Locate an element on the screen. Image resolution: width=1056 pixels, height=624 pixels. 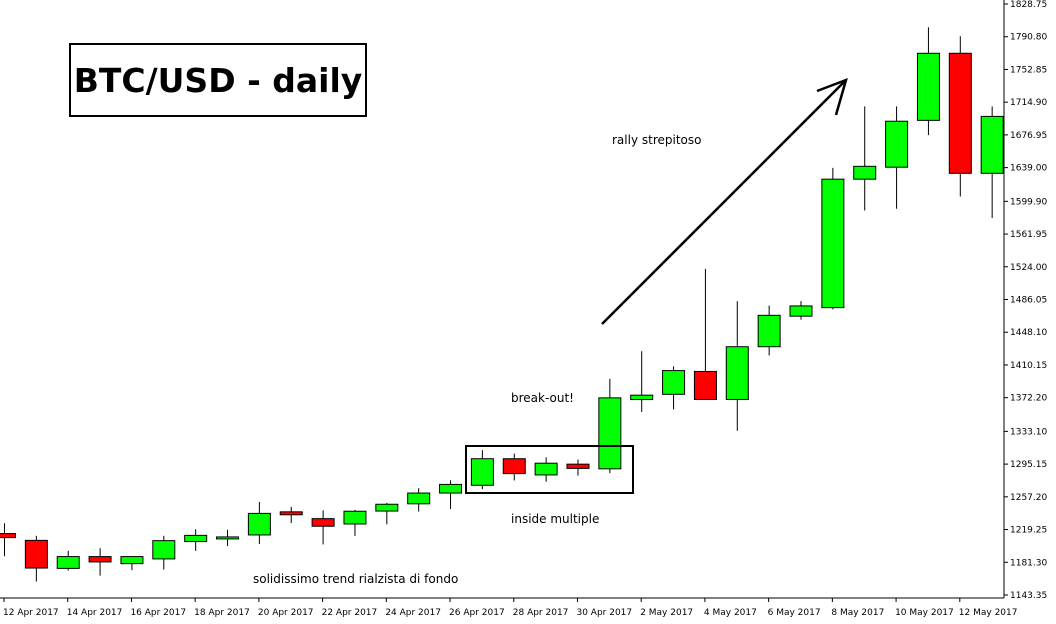
x-tick-label: 4 May 2017 is located at coordinates (730, 613).